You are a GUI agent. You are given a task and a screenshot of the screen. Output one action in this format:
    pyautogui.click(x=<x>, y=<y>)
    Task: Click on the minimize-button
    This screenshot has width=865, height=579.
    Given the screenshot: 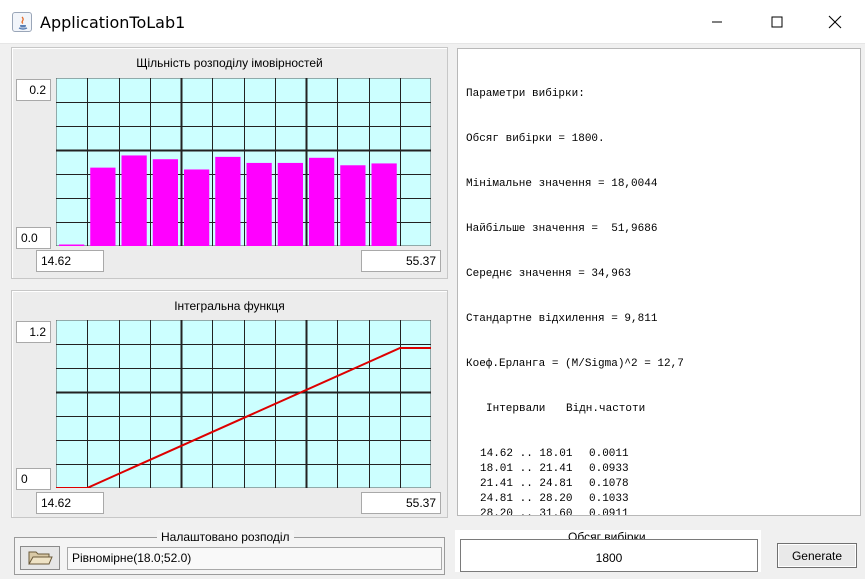 What is the action you would take?
    pyautogui.click(x=717, y=22)
    